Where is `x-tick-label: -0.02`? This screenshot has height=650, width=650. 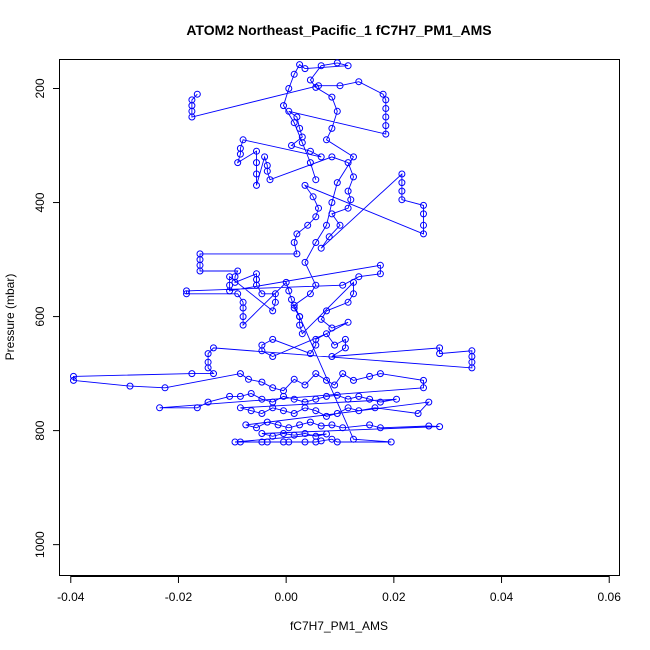 x-tick-label: -0.02 is located at coordinates (179, 597).